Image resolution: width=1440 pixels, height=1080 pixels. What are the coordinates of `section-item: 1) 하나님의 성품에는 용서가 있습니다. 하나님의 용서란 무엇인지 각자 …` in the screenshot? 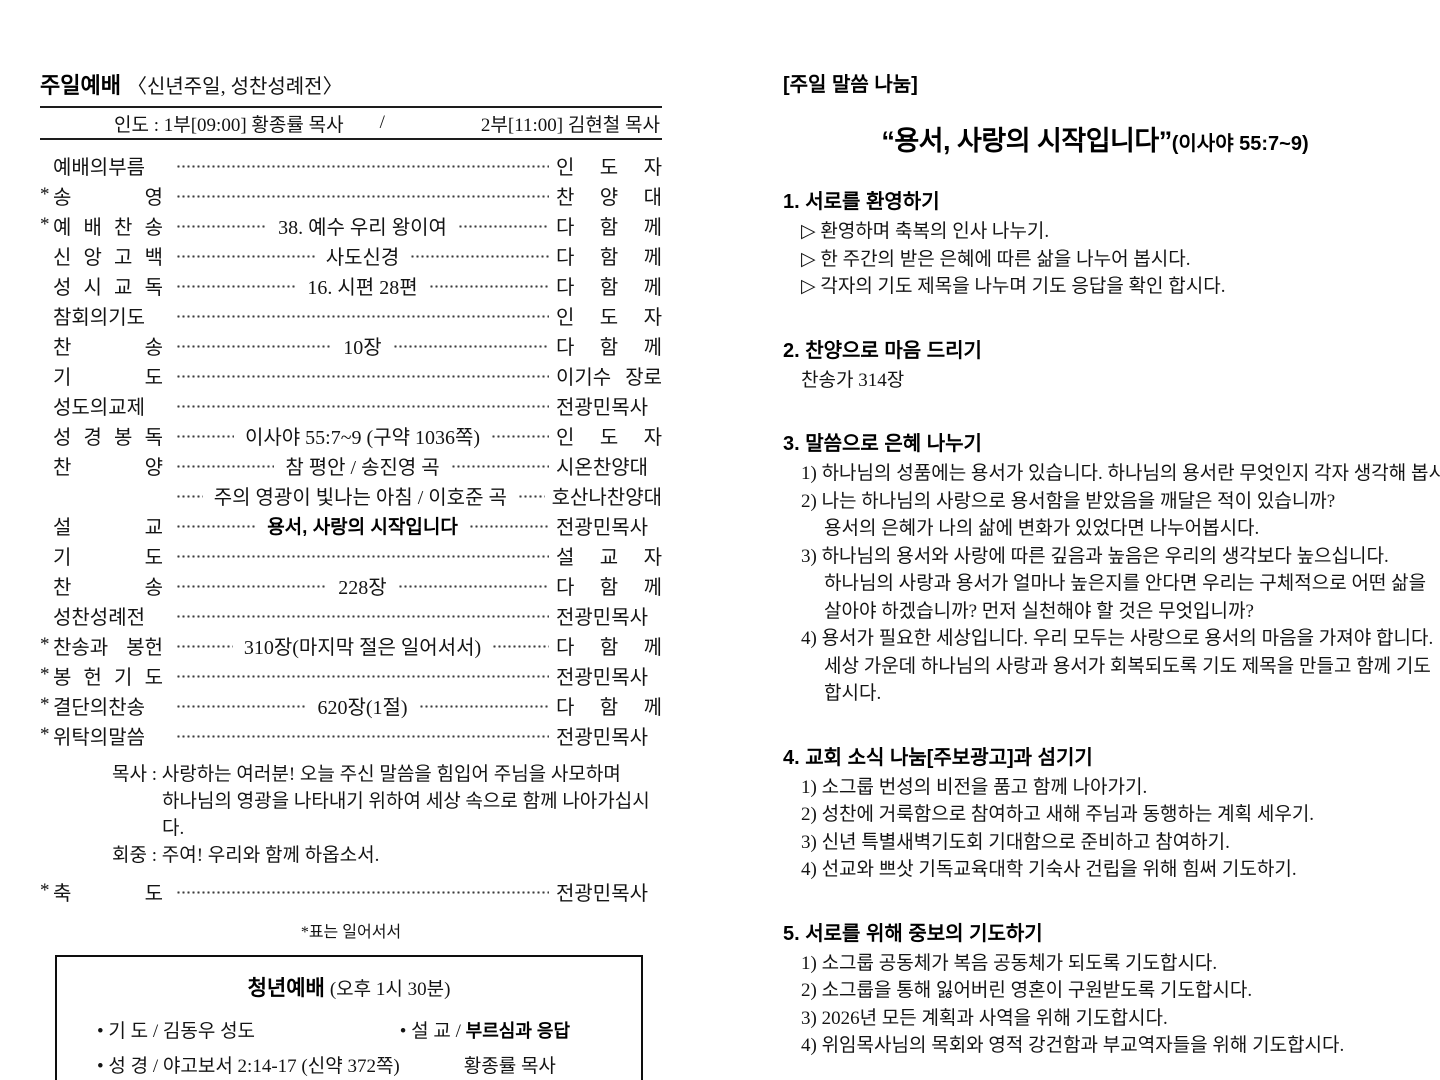 It's located at (1120, 473).